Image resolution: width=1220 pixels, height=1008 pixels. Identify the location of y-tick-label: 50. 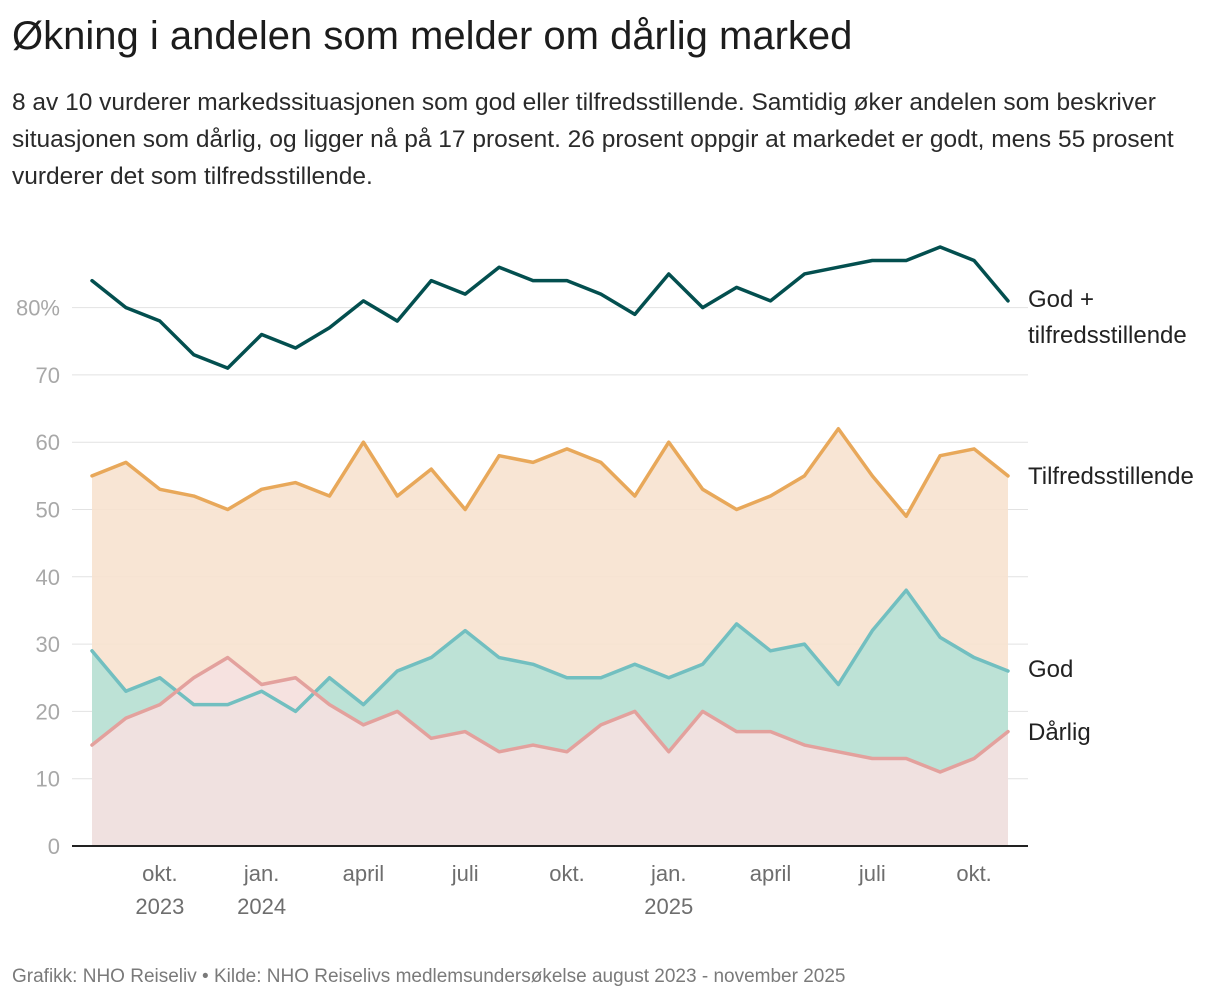
(48, 510).